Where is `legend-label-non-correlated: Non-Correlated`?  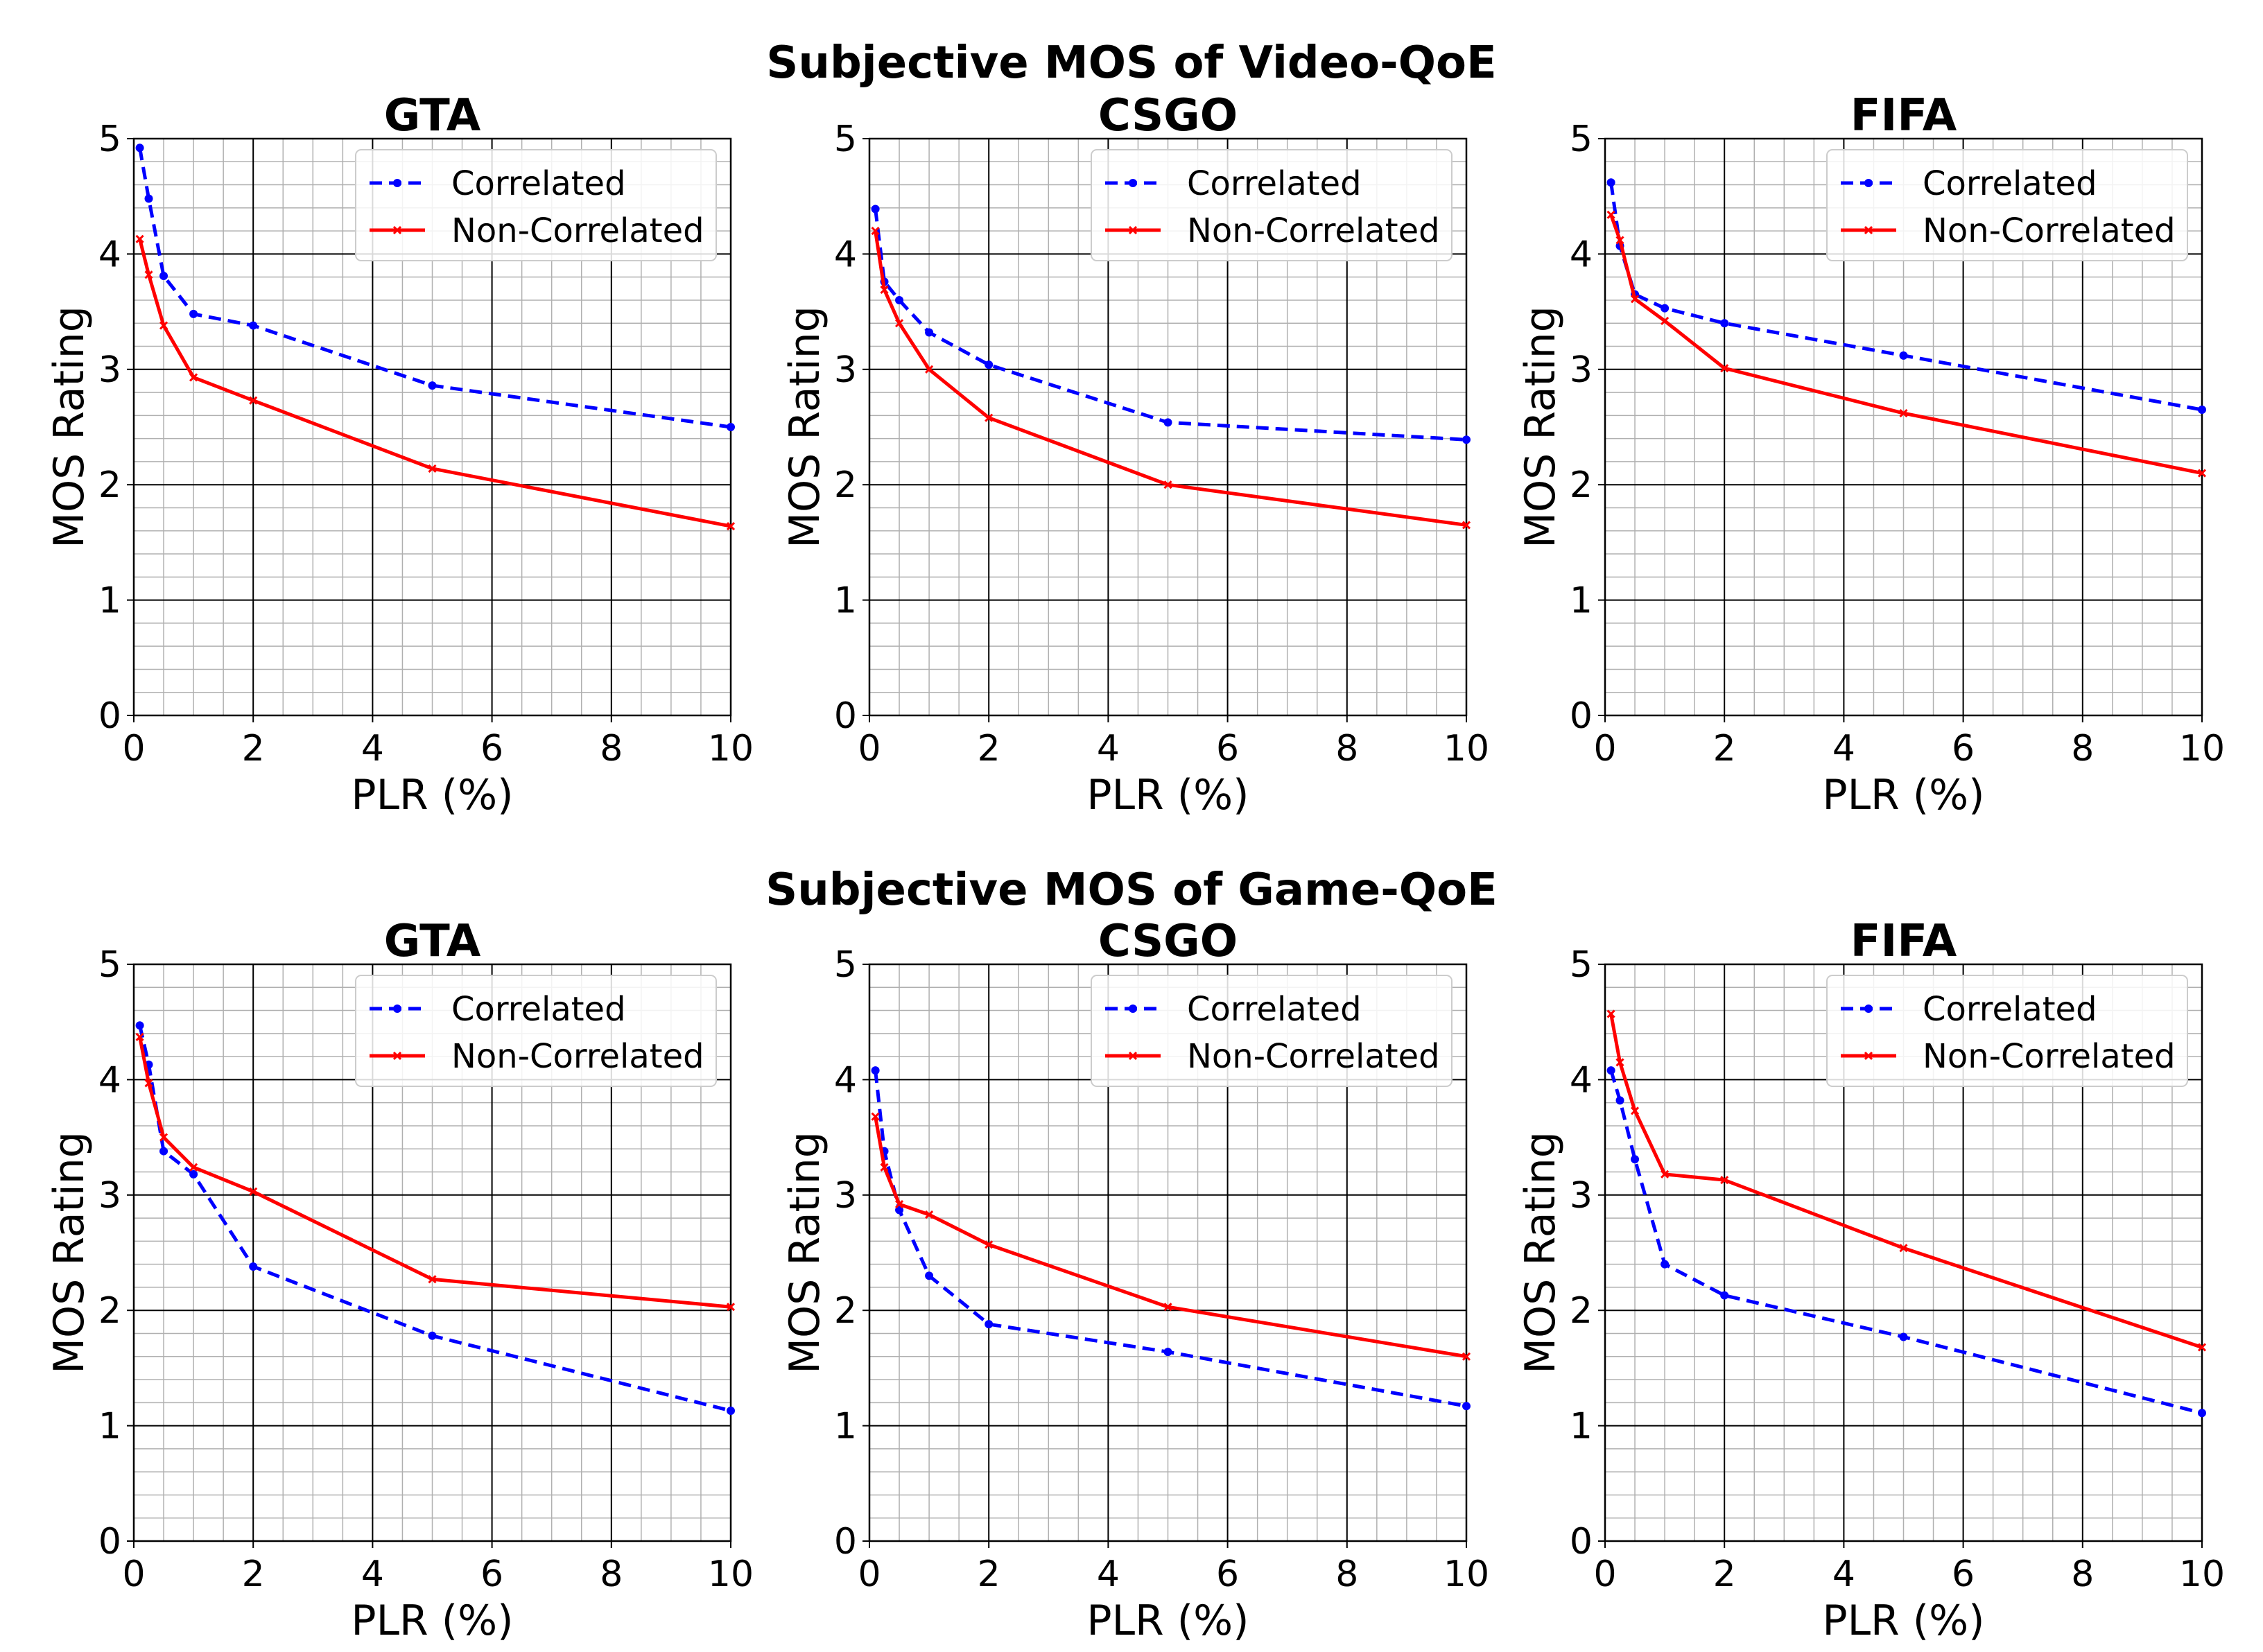
legend-label-non-correlated: Non-Correlated is located at coordinates (578, 1056).